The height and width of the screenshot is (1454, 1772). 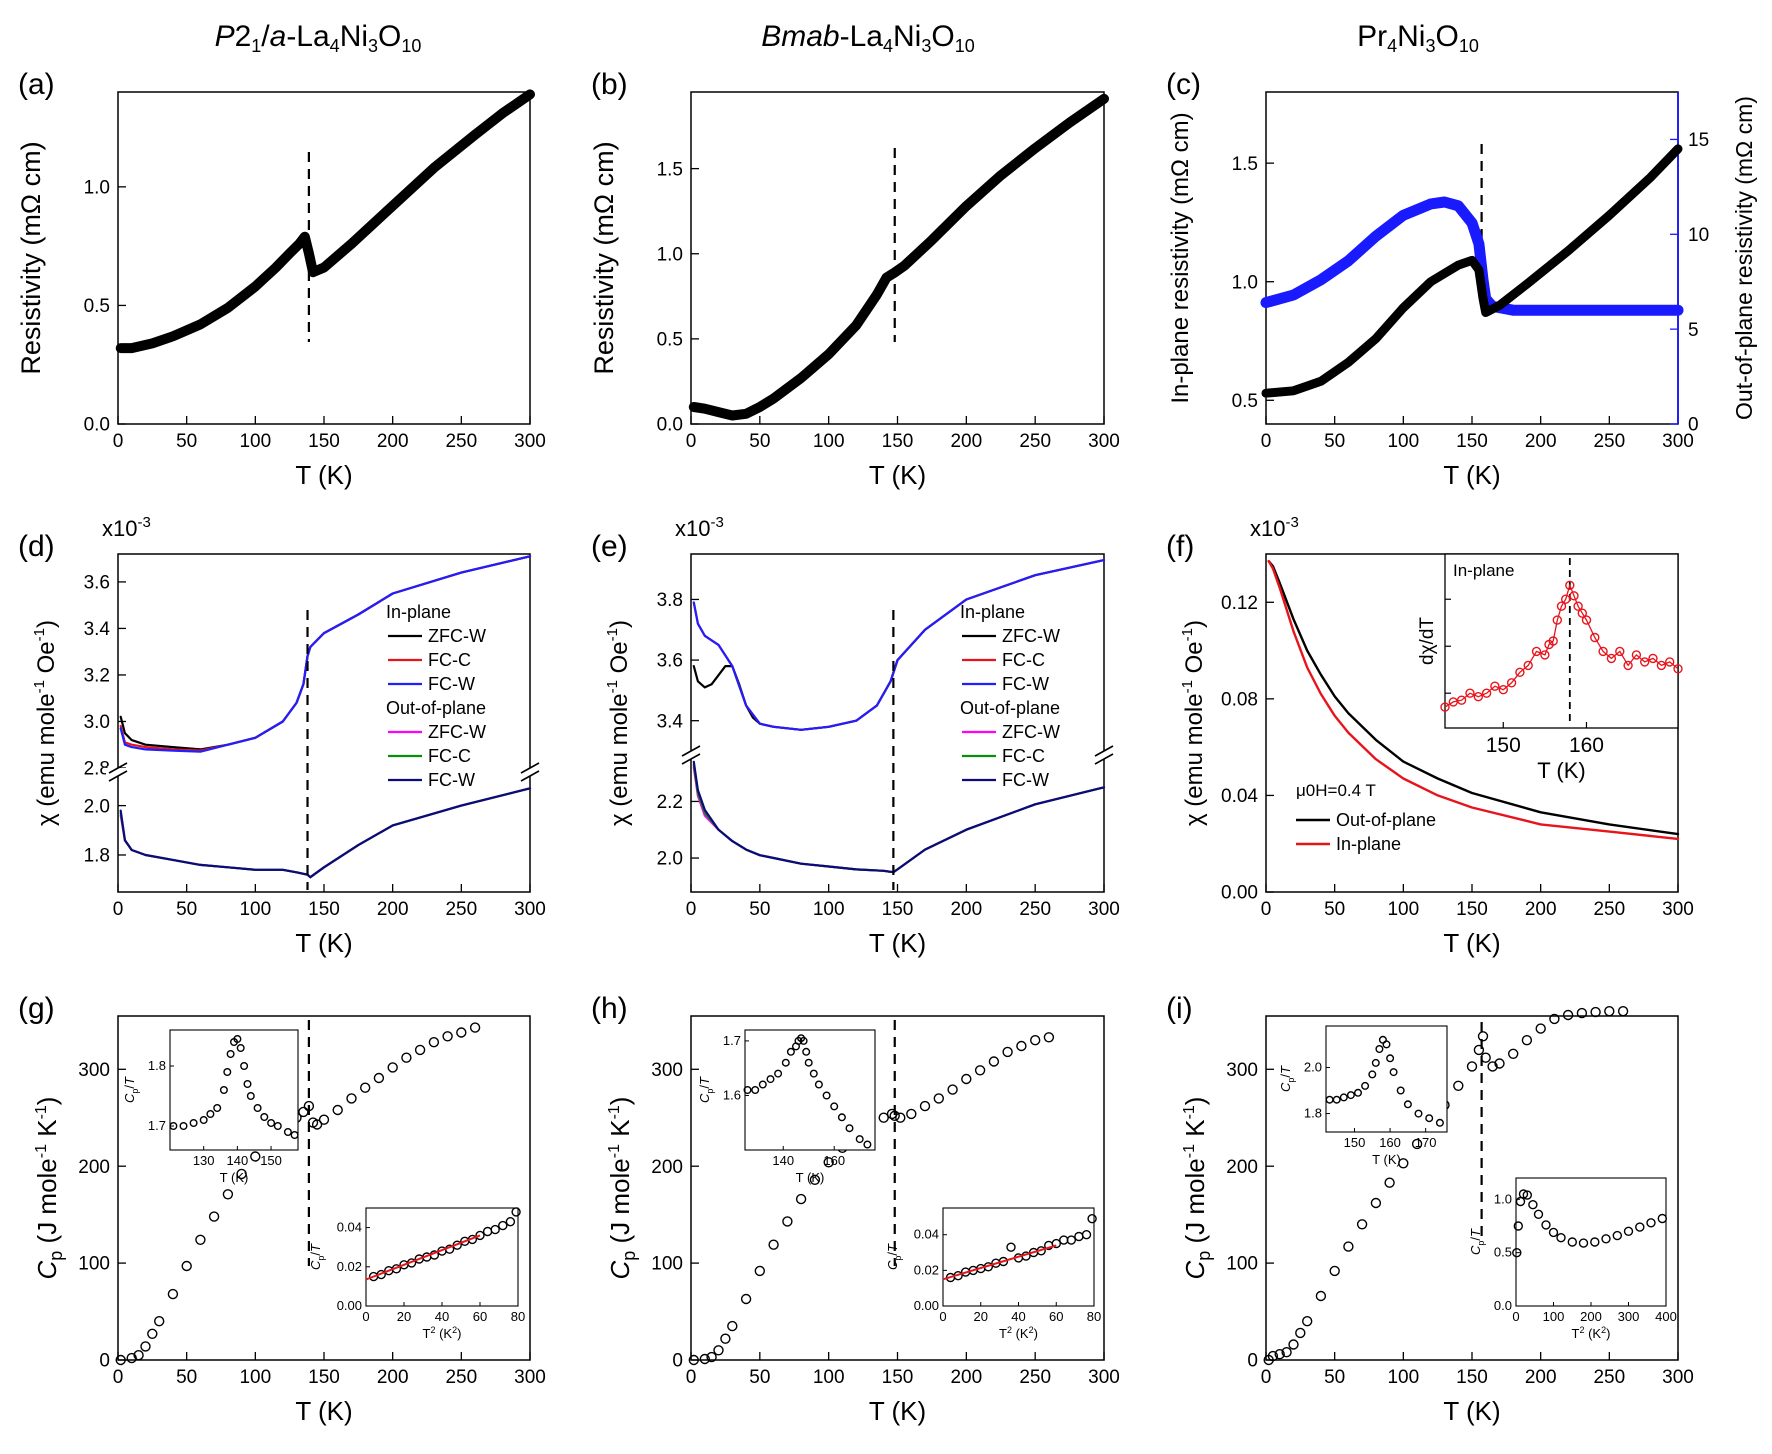 I want to click on legend-entry: FC-C, so click(x=1023, y=756).